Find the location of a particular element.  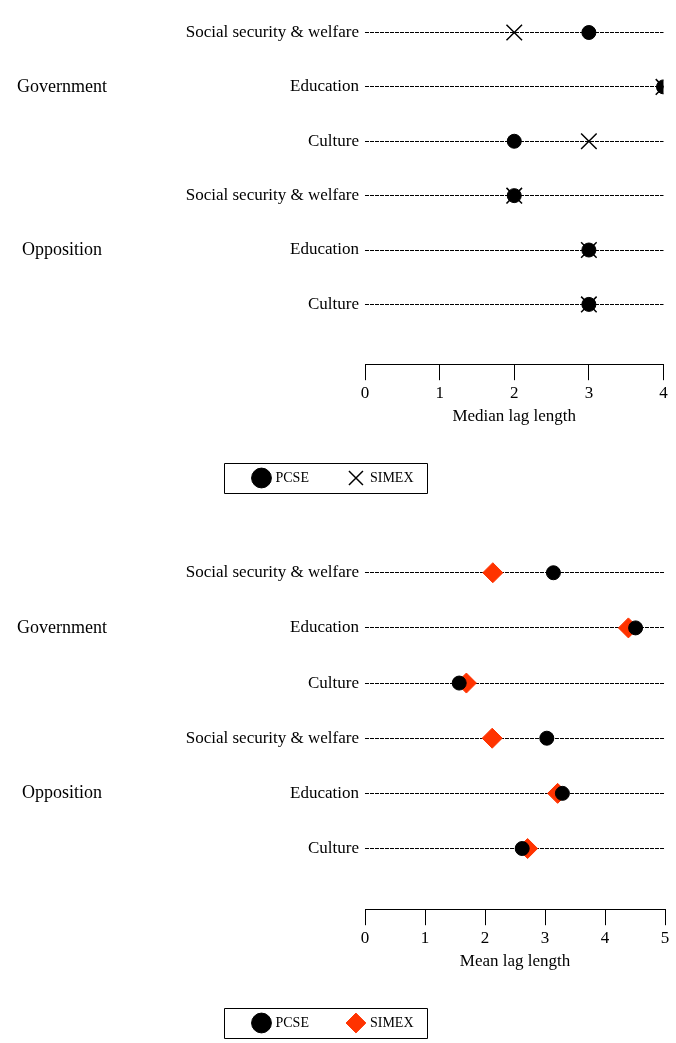

x-tick-label: 5 is located at coordinates (665, 937).